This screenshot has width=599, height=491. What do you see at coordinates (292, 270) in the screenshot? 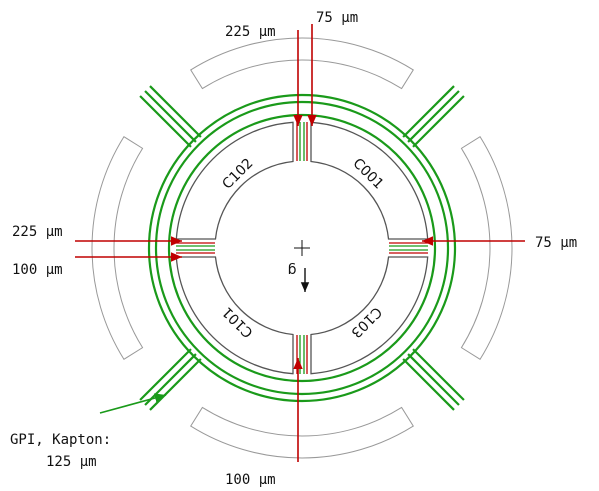
I see `gravity-label: g` at bounding box center [292, 270].